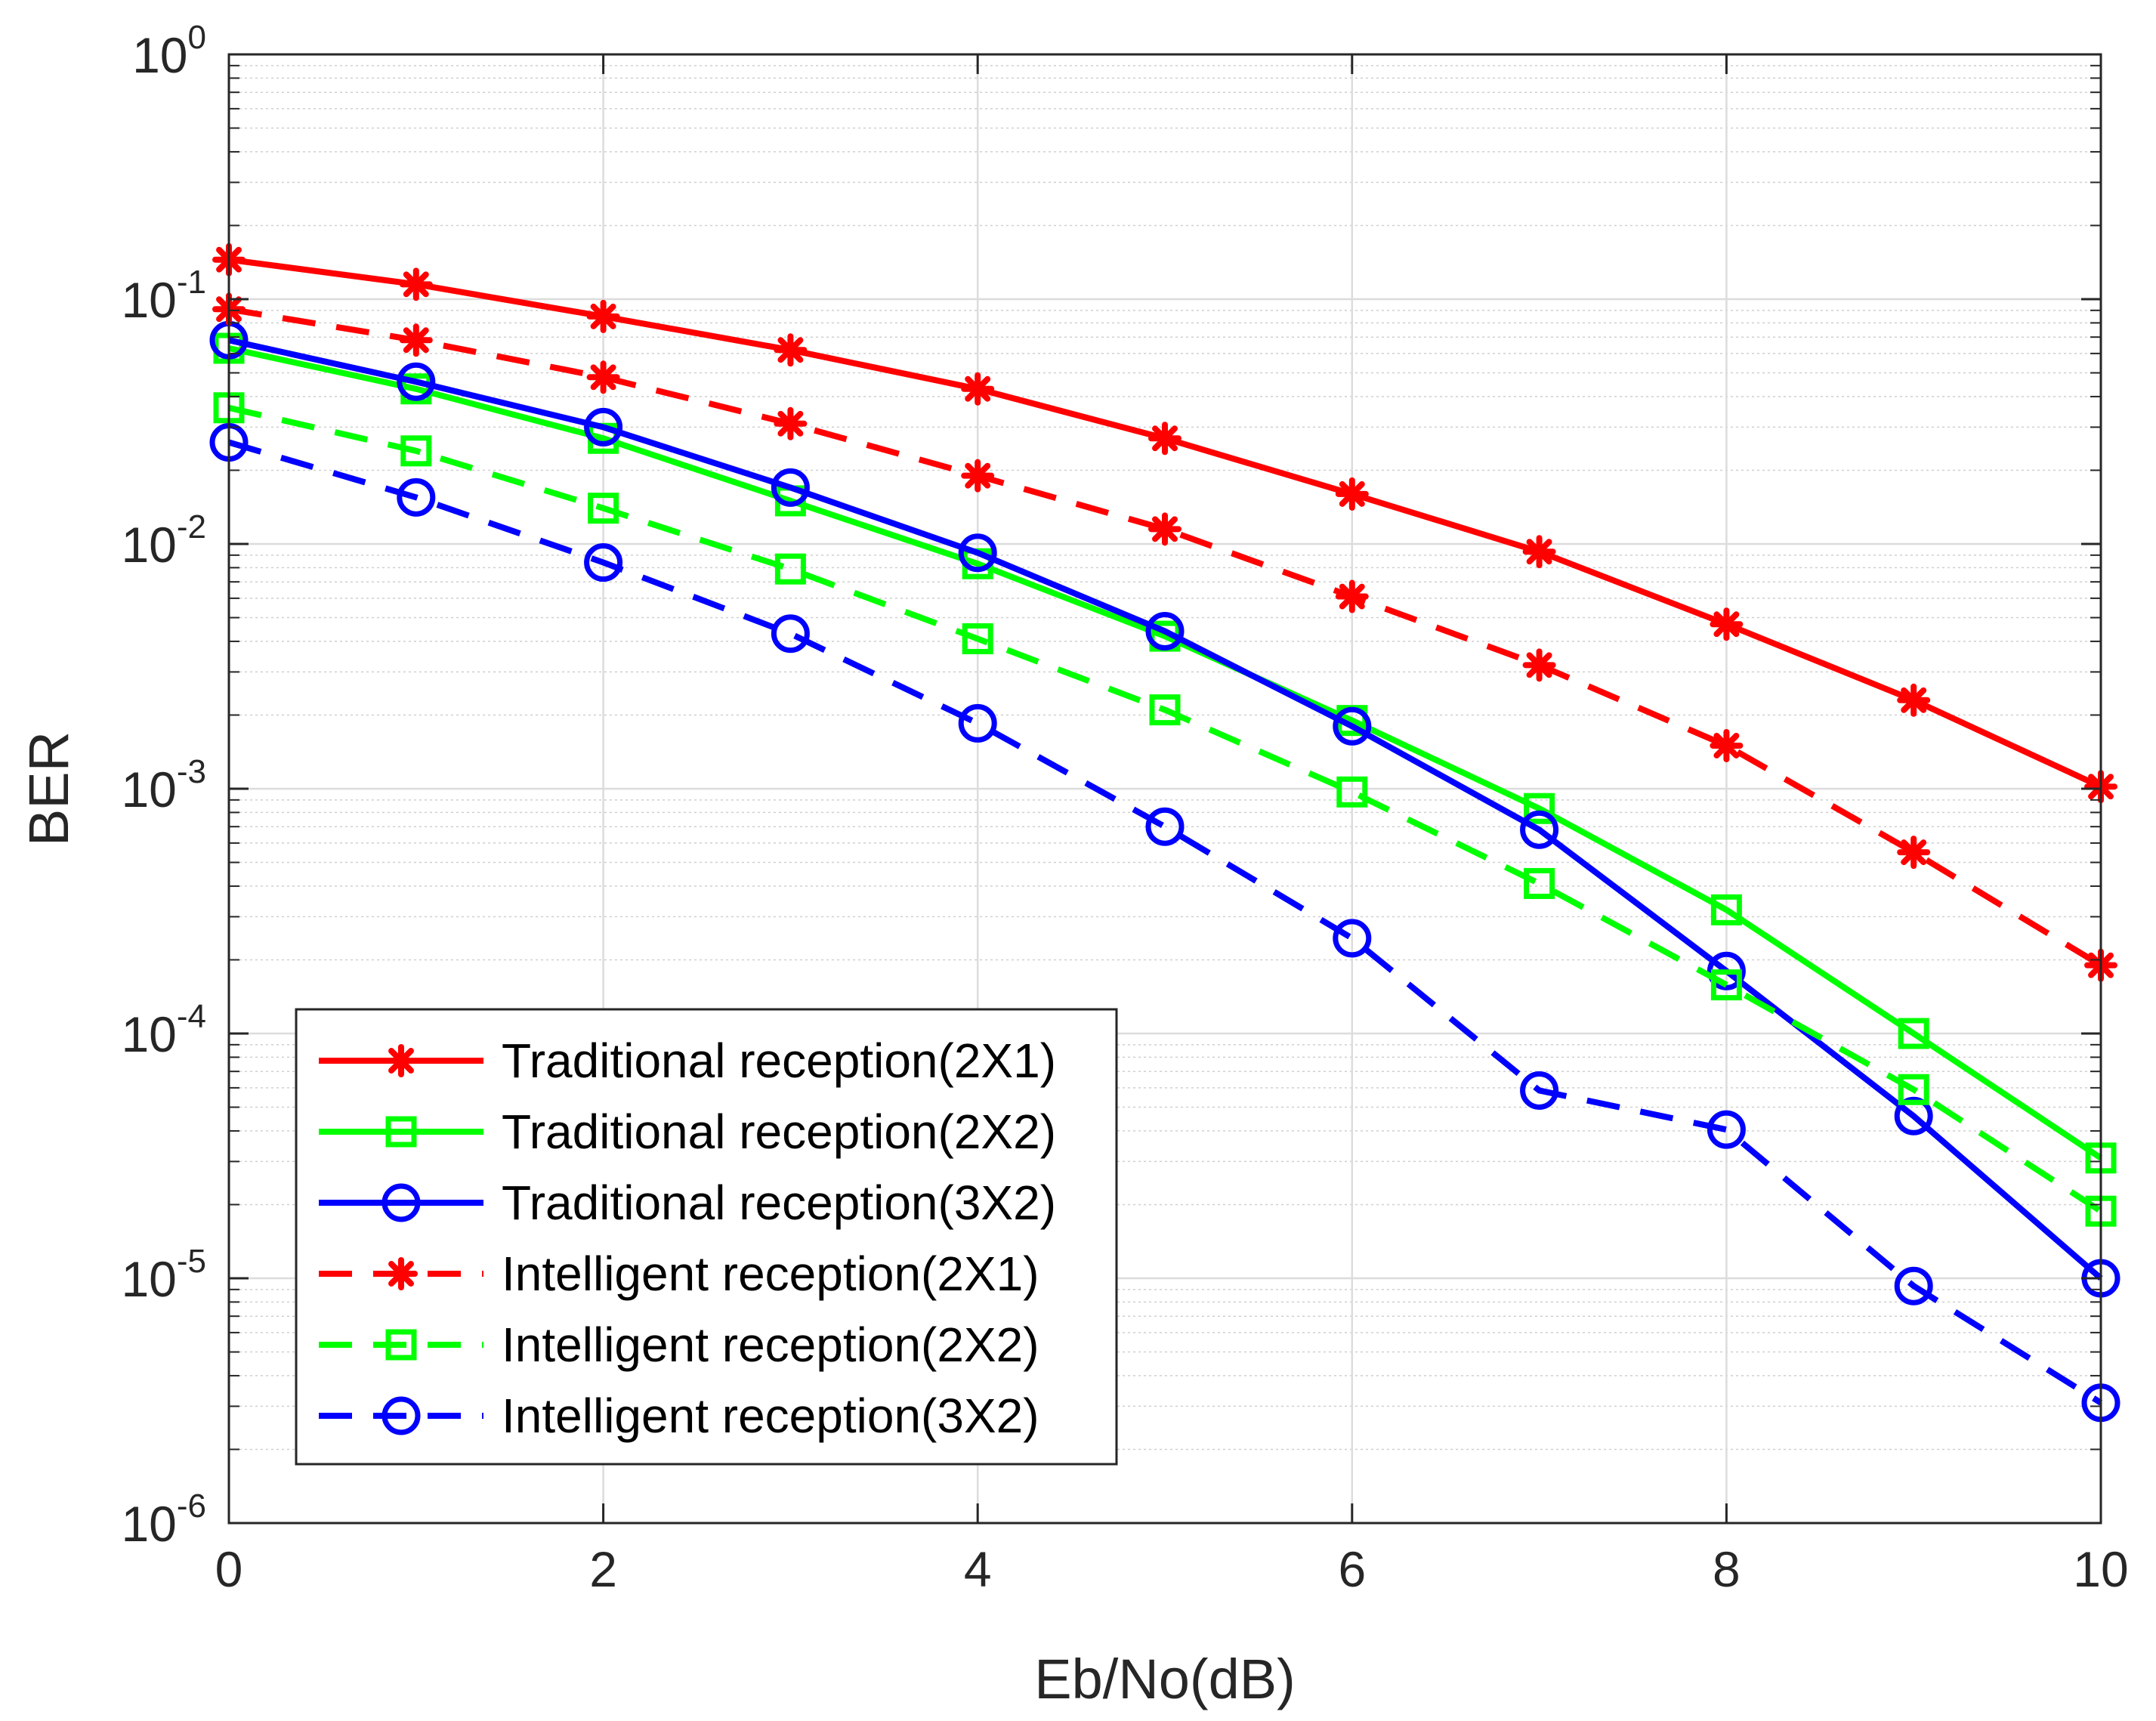  I want to click on y-axis-title: BER, so click(48, 789).